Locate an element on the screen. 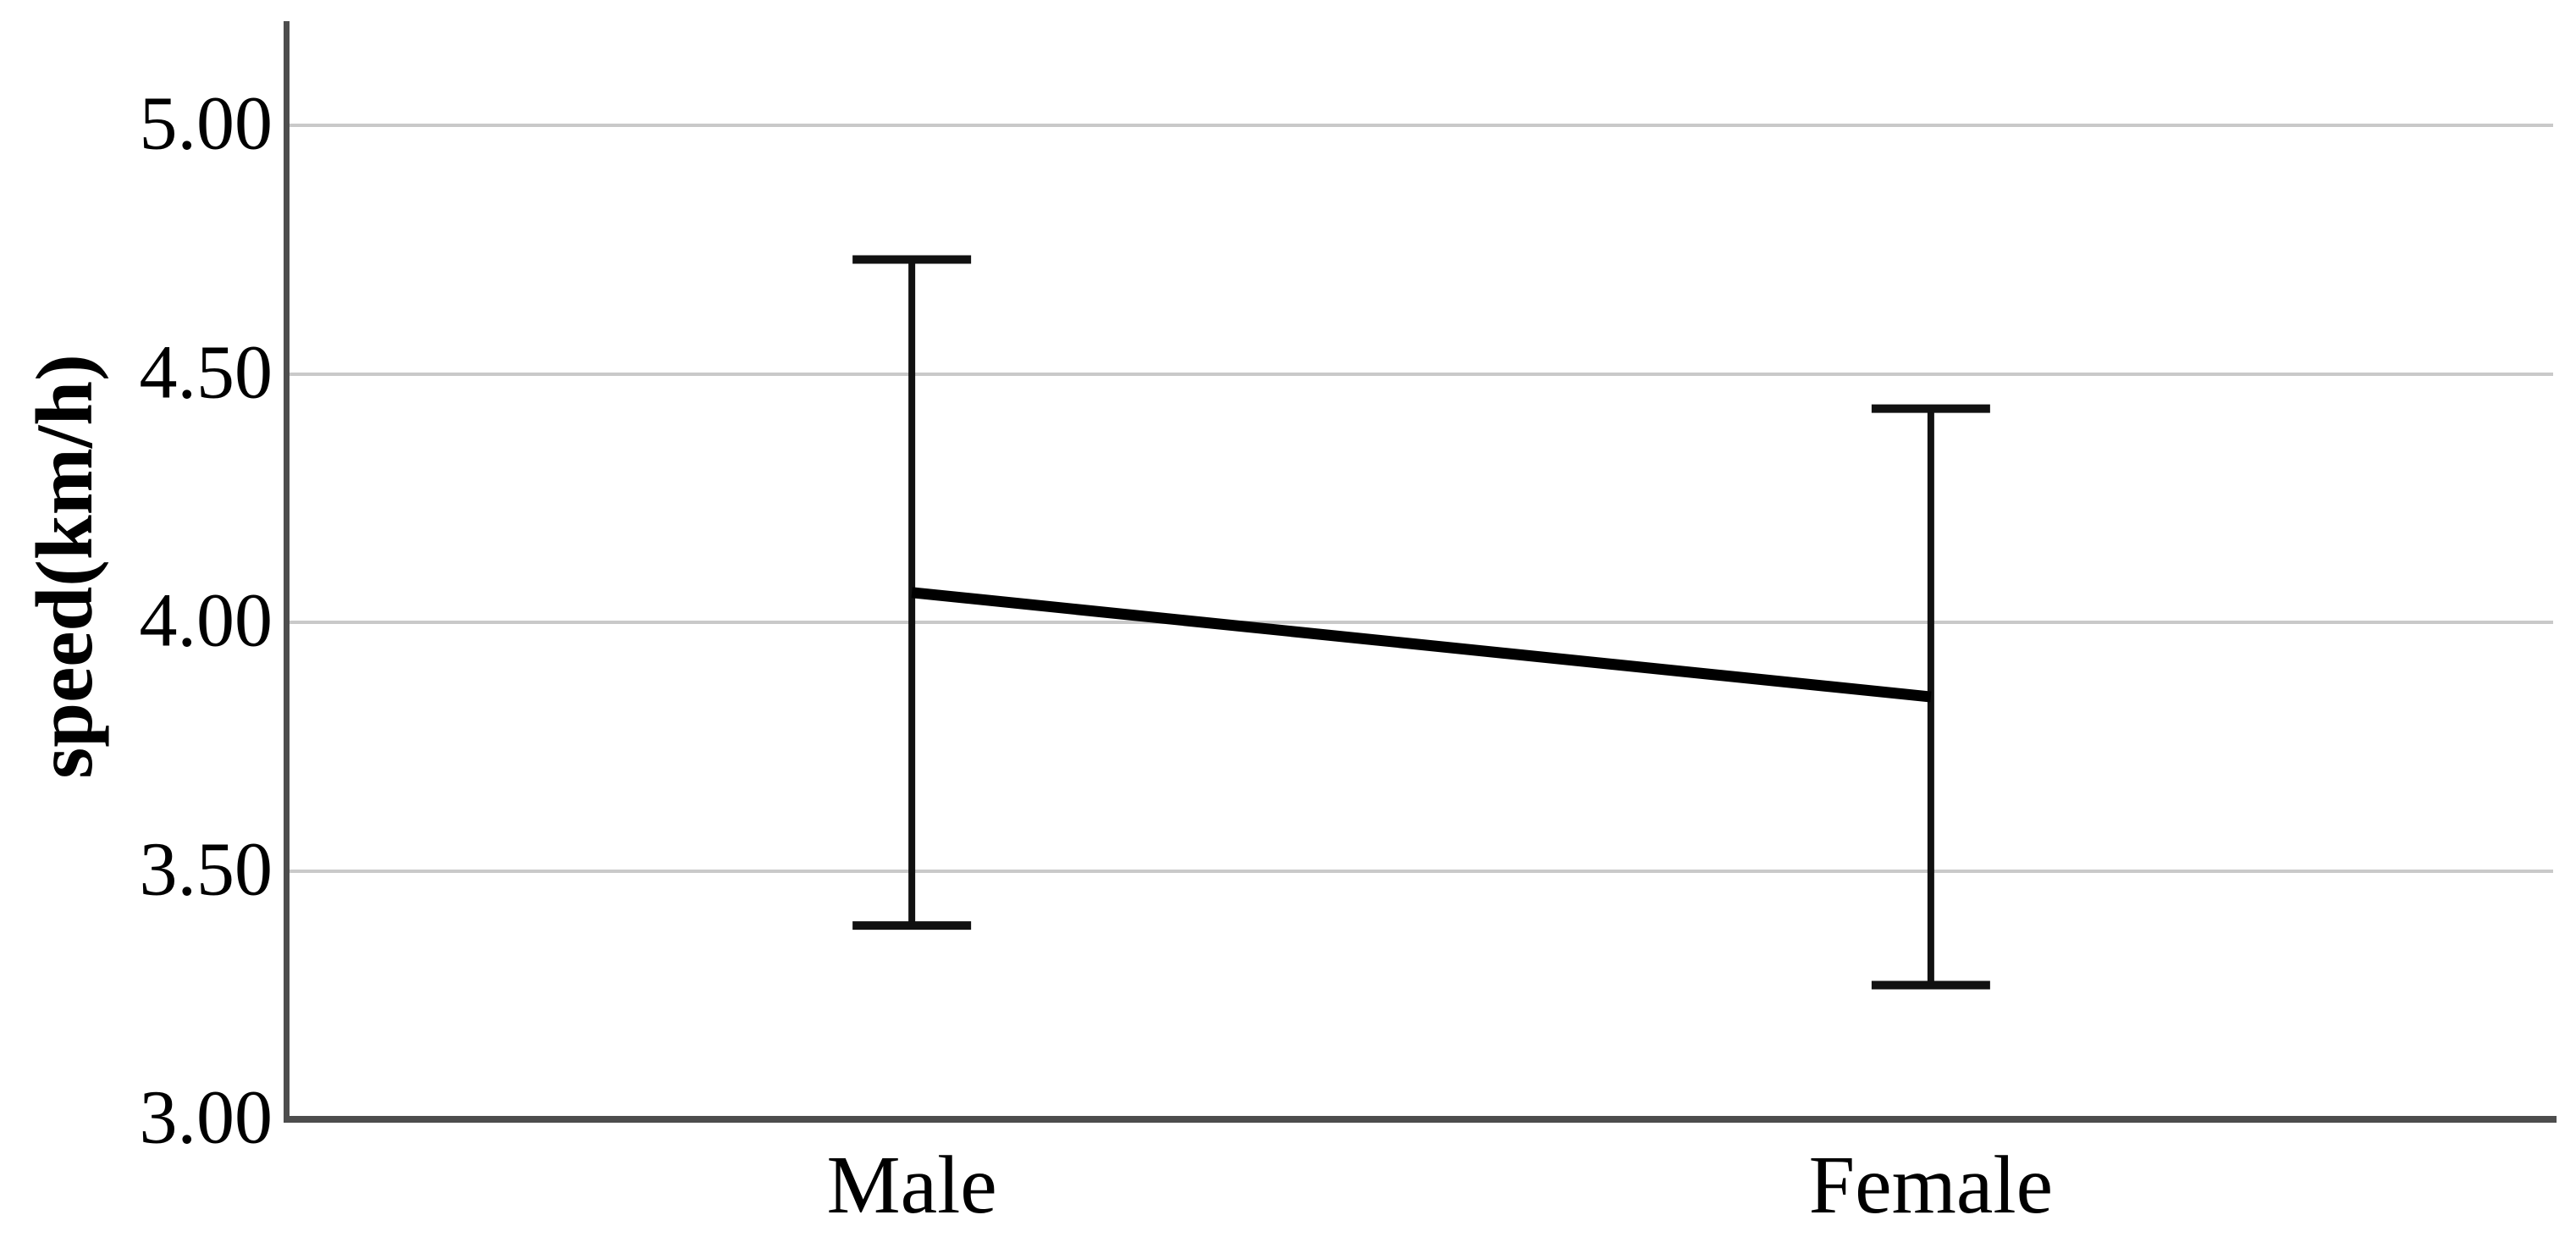 Image resolution: width=2576 pixels, height=1237 pixels. y-tick-label: 3.00 is located at coordinates (206, 1117).